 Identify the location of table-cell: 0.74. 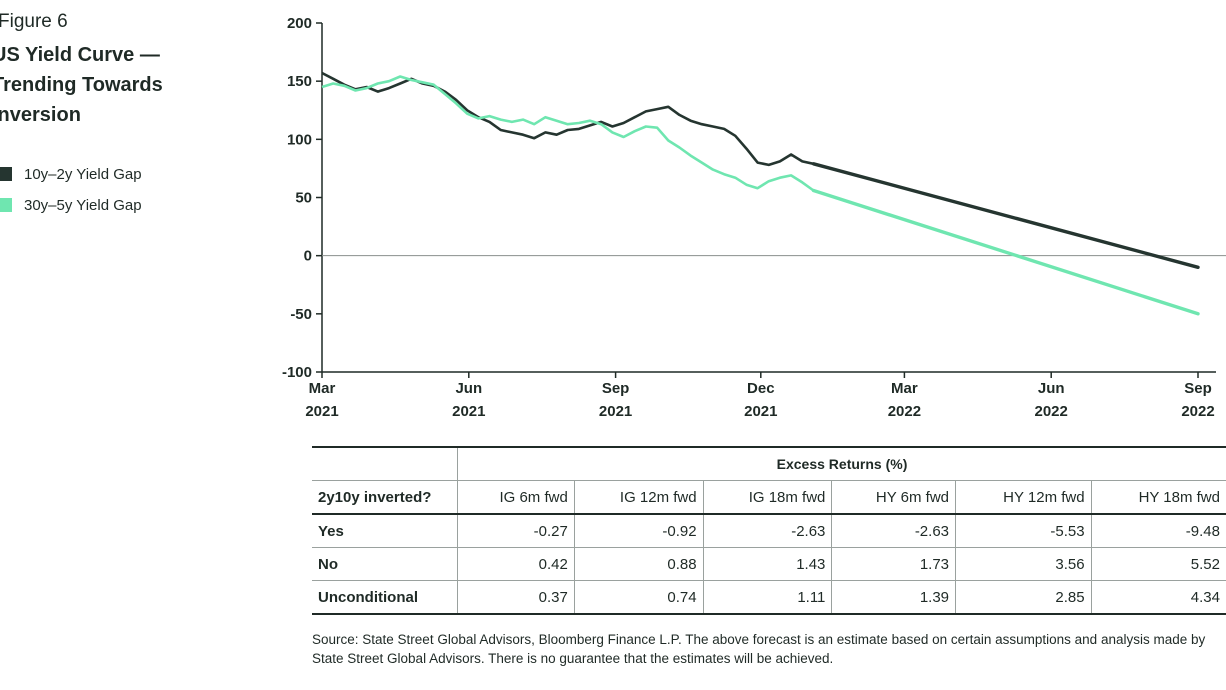
(639, 597).